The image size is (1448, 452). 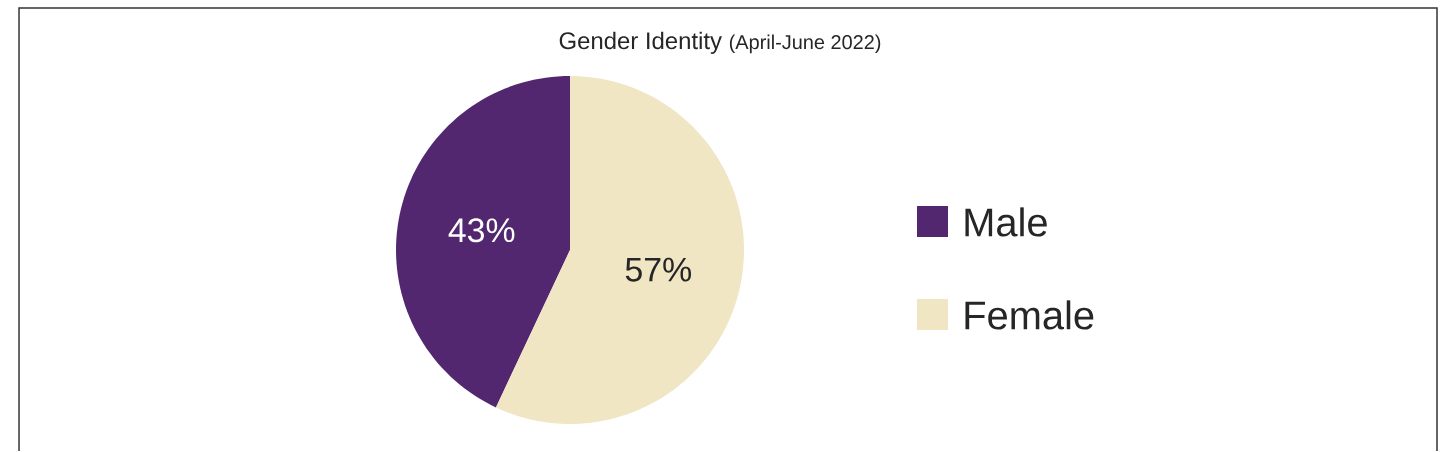 What do you see at coordinates (805, 44) in the screenshot?
I see `chart-subtitle: (April-June 2022)` at bounding box center [805, 44].